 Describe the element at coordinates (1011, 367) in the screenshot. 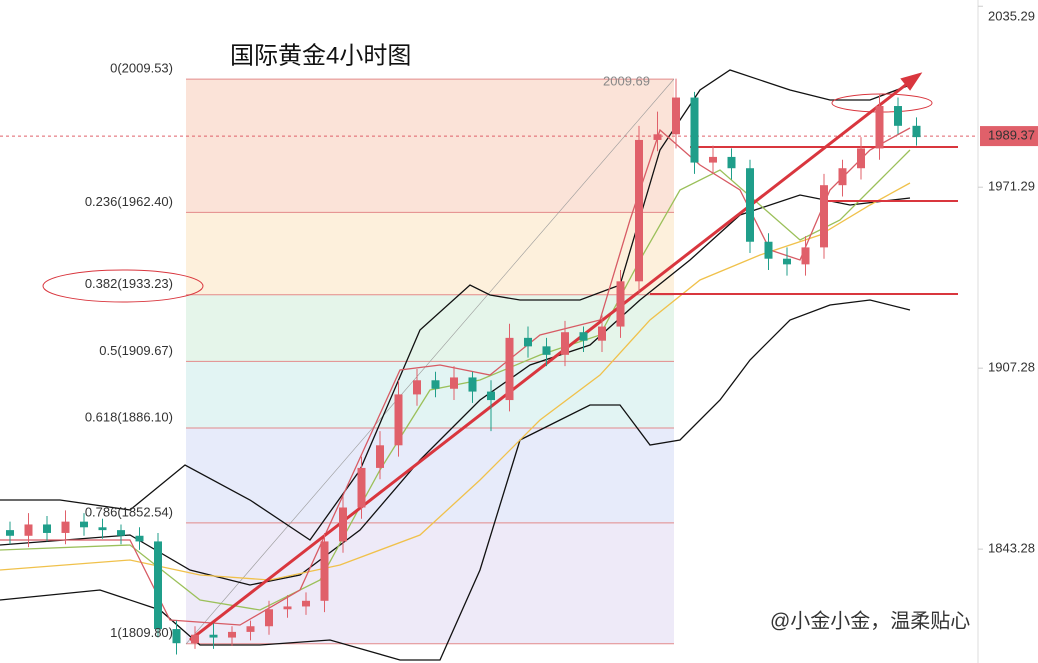

I see `y-tick-label: 1907.28` at that location.